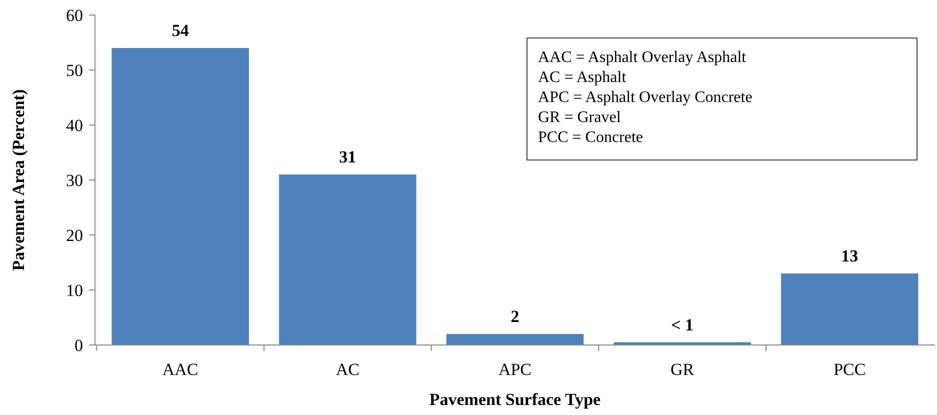 This screenshot has width=937, height=415. I want to click on y-tick-label: 60, so click(74, 15).